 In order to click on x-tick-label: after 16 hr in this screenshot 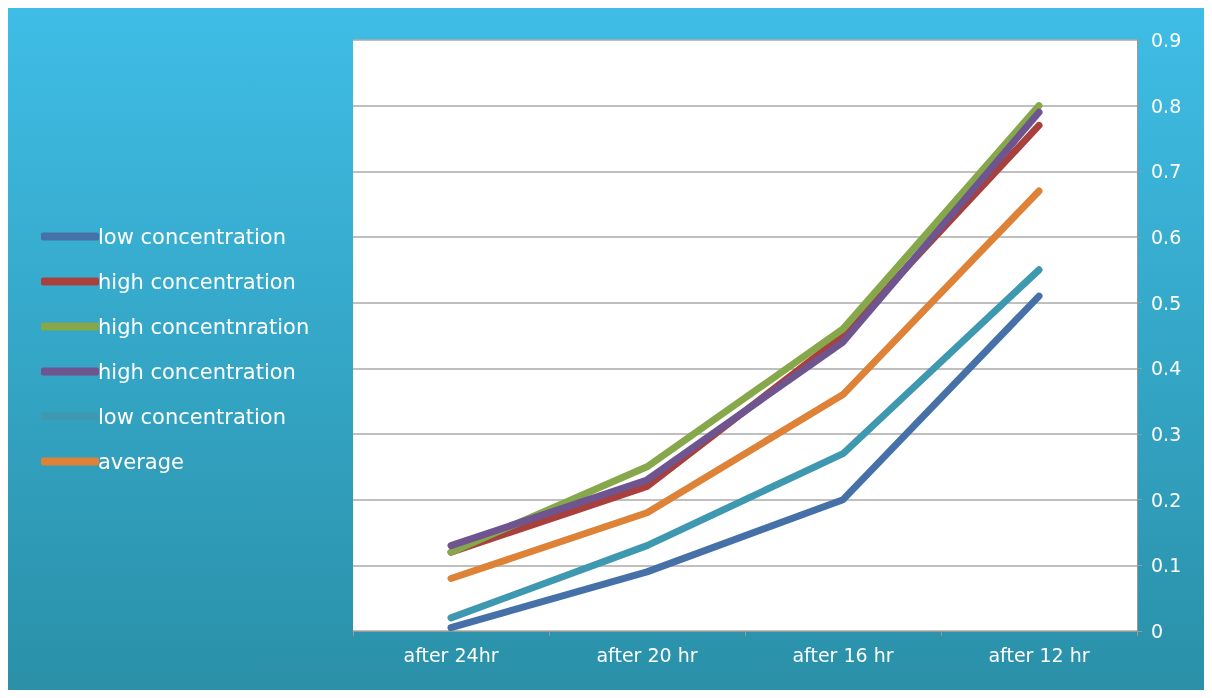, I will do `click(843, 654)`.